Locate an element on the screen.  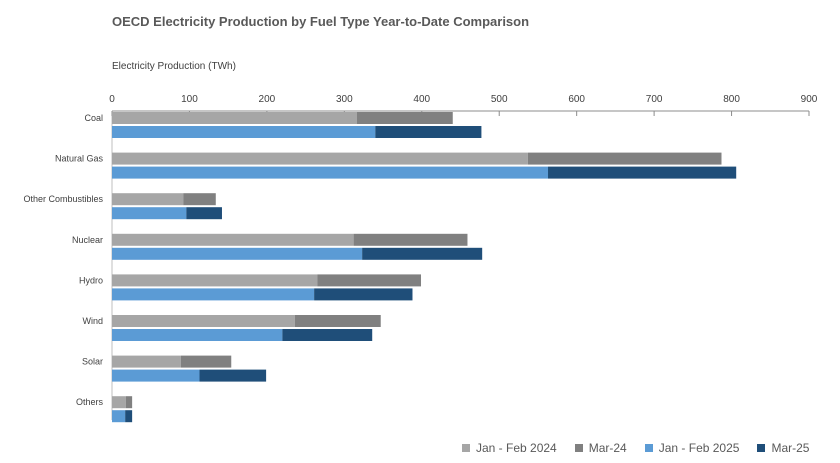
legend-item: Jan - Feb 2025 is located at coordinates (692, 448).